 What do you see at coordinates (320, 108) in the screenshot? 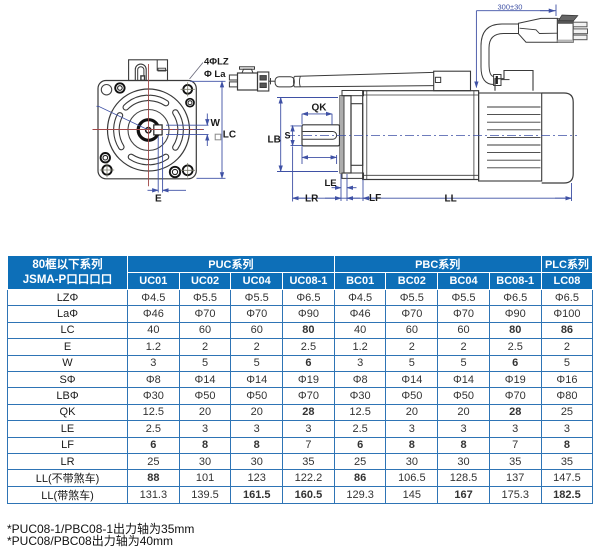
I see `svg-text: QK` at bounding box center [320, 108].